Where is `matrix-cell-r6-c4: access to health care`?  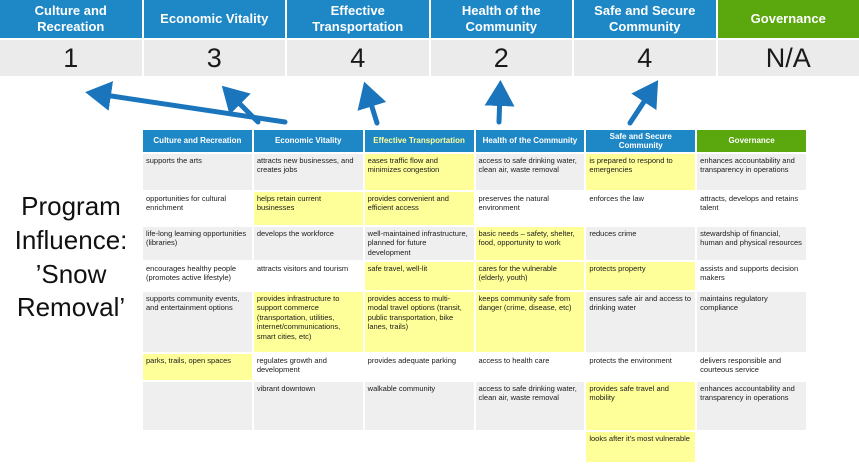
matrix-cell-r6-c4: access to health care is located at coordinates (530, 367).